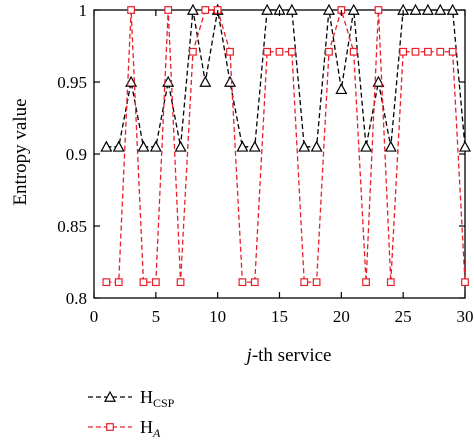 The width and height of the screenshot is (474, 445). I want to click on x-axis-title-italic: j, so click(248, 355).